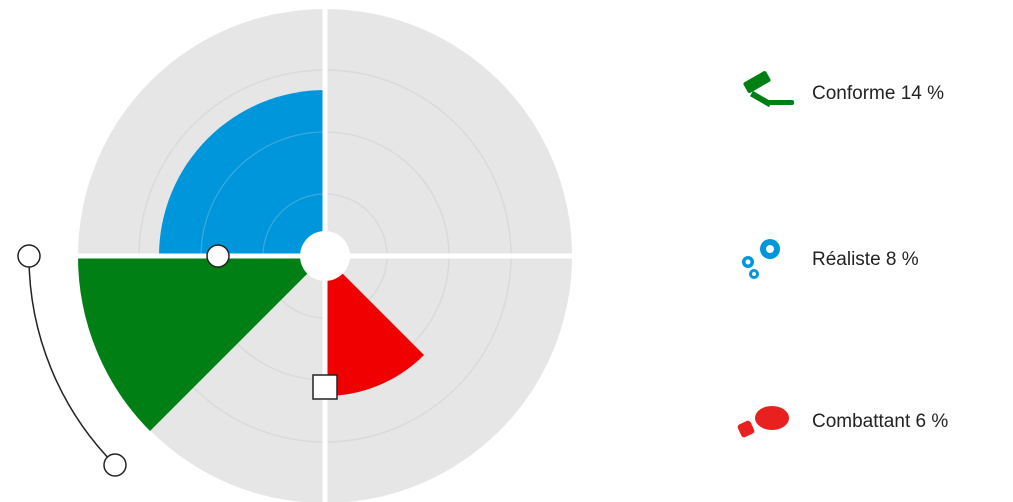 The width and height of the screenshot is (1013, 502). What do you see at coordinates (761, 259) in the screenshot?
I see `gears-icon` at bounding box center [761, 259].